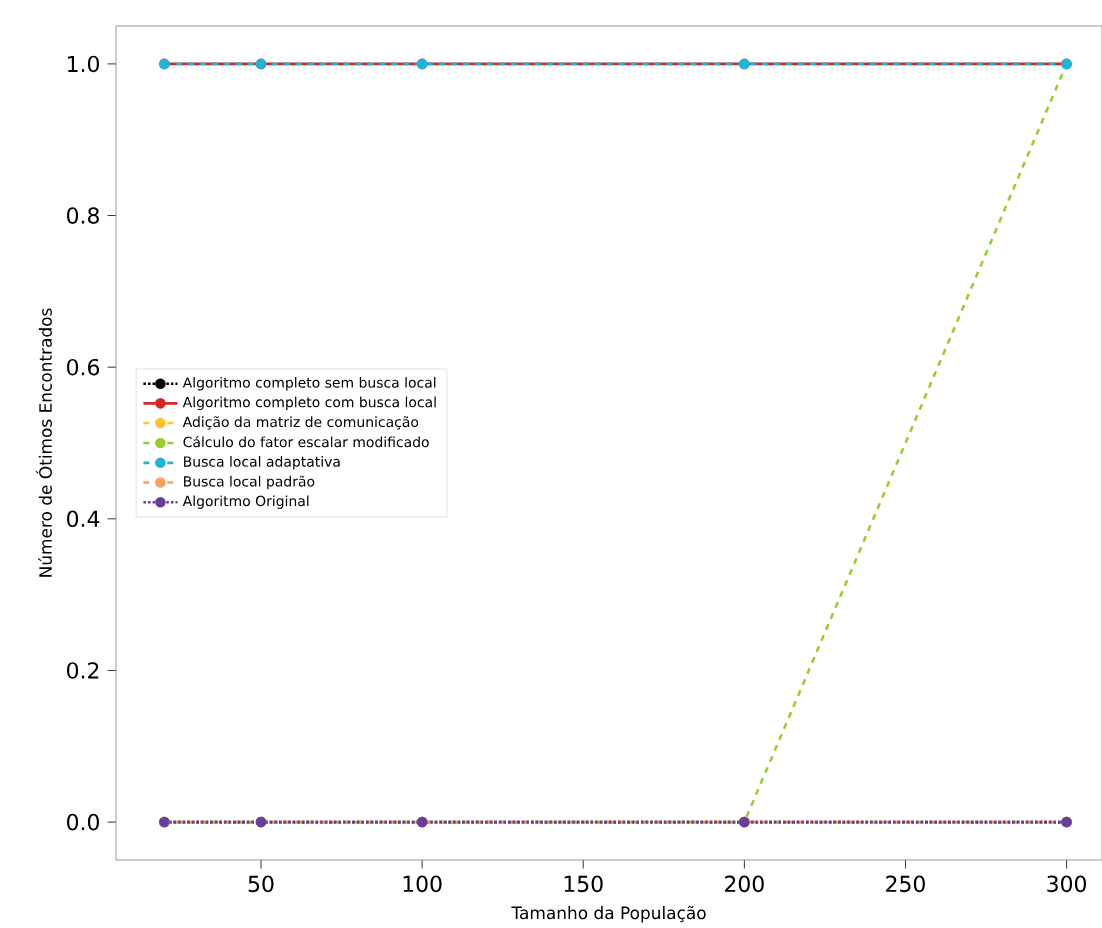 This screenshot has height=928, width=1102. What do you see at coordinates (83, 367) in the screenshot?
I see `y-tick-label: 0.6` at bounding box center [83, 367].